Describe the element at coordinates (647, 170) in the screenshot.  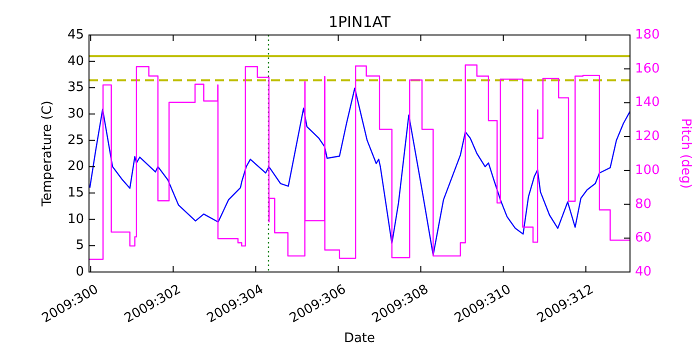
I see `y2-tick-label: 100` at that location.